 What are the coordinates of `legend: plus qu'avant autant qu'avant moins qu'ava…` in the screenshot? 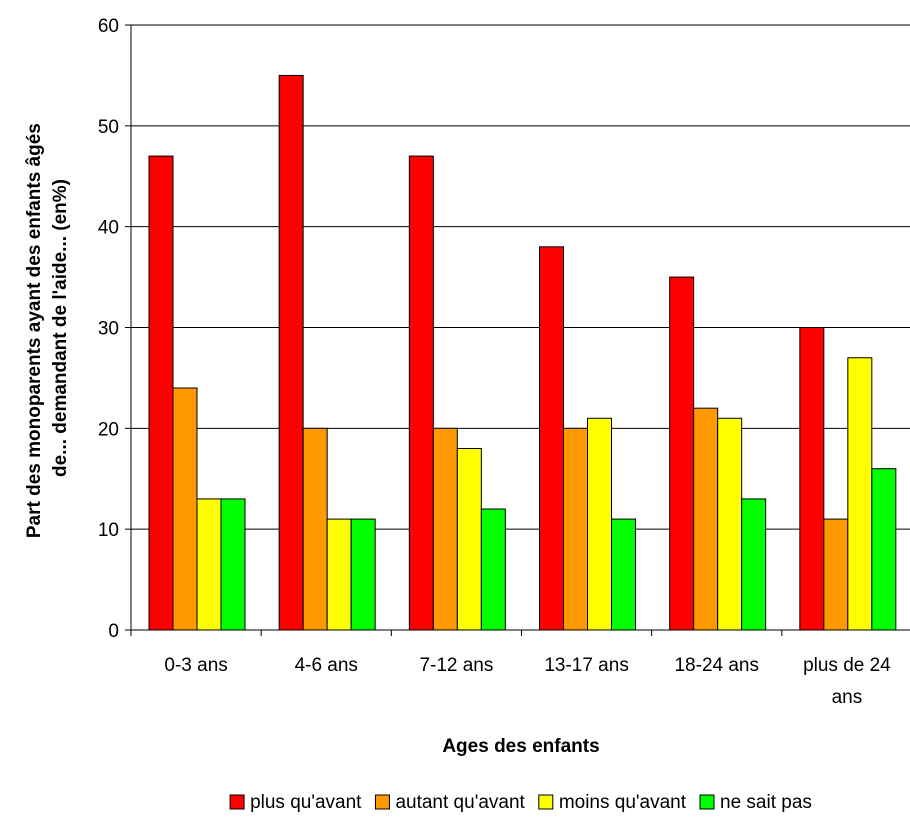 It's located at (520, 802).